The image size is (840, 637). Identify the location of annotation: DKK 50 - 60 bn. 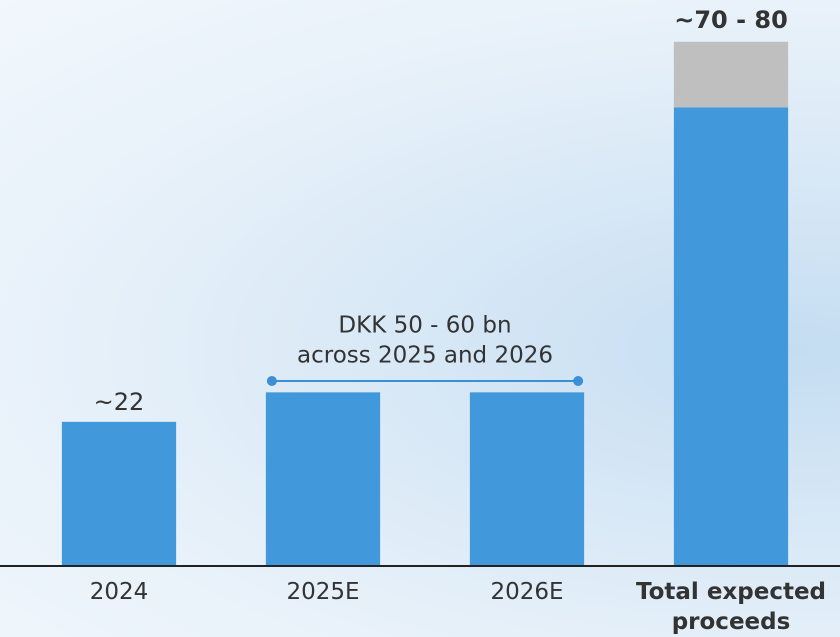
(424, 326).